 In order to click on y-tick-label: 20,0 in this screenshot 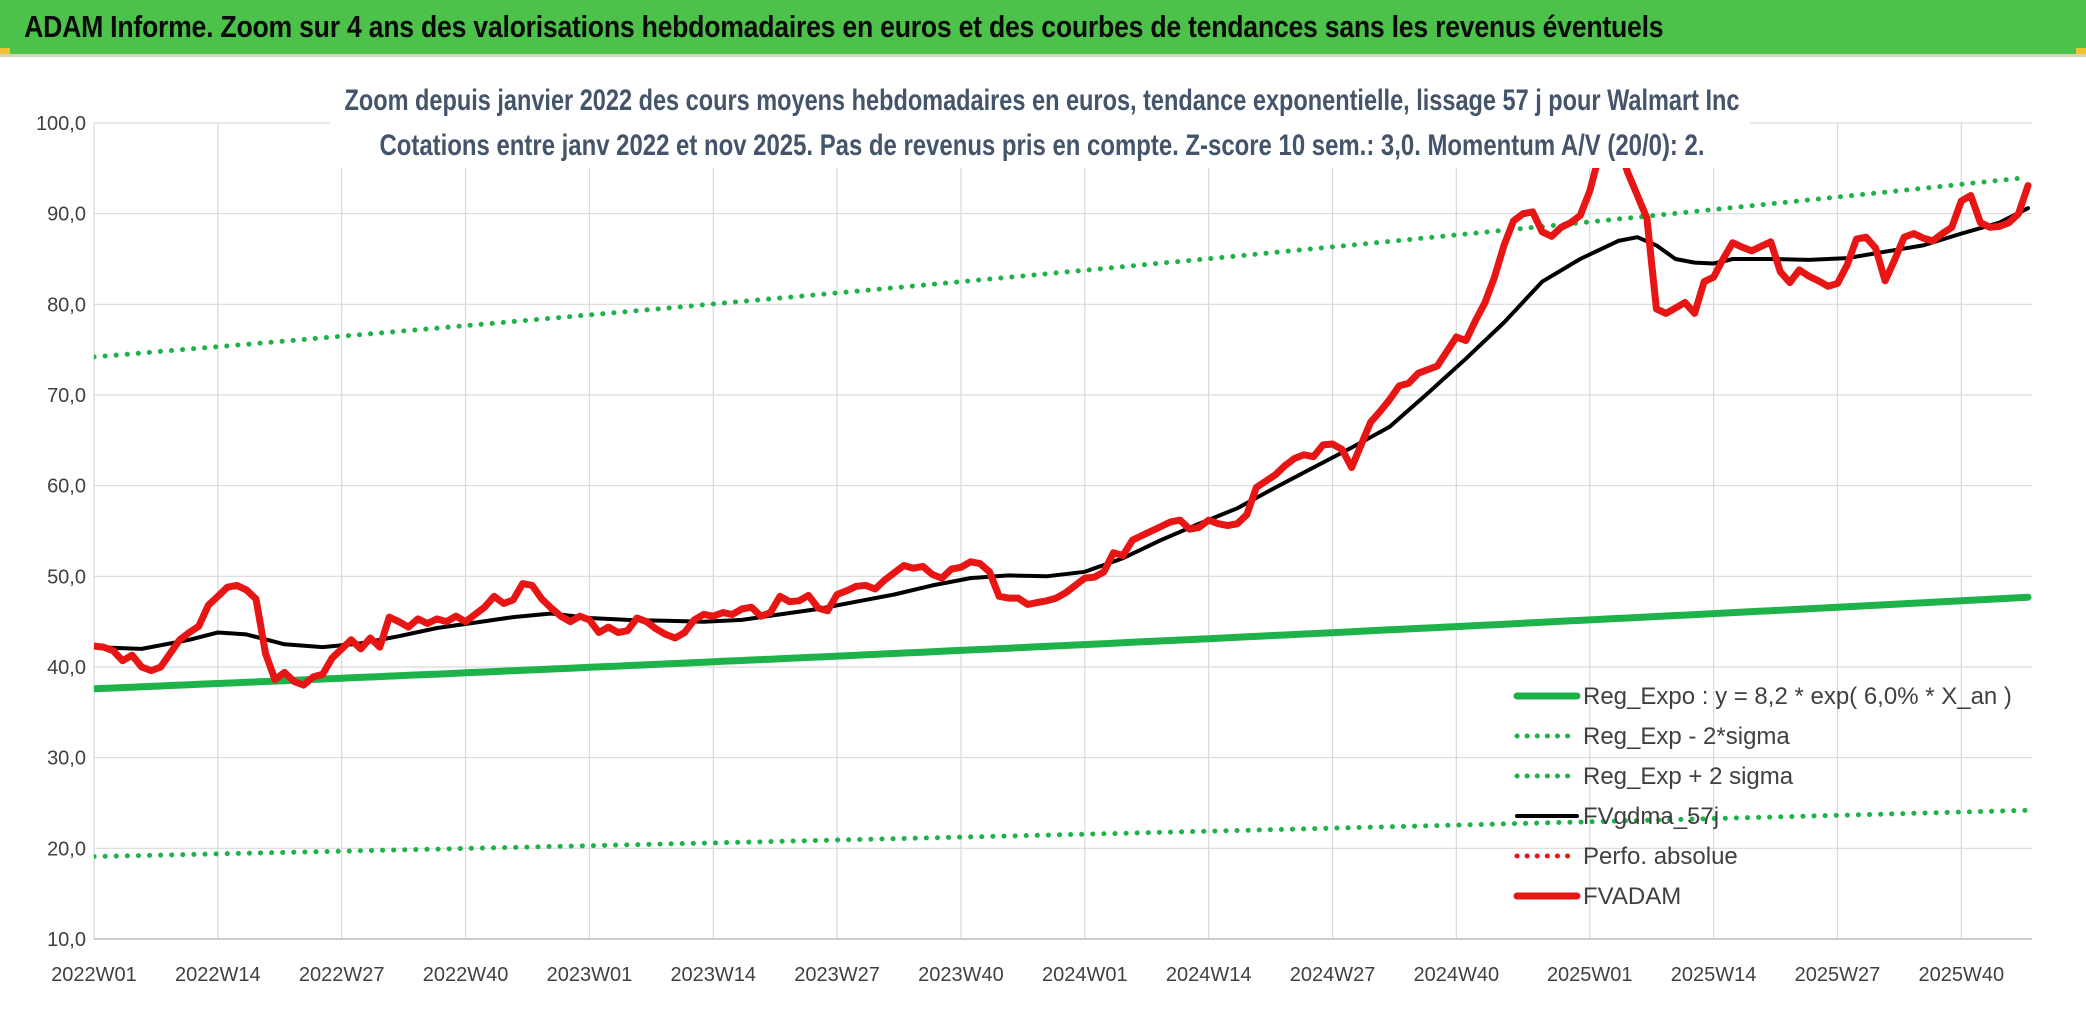, I will do `click(66, 849)`.